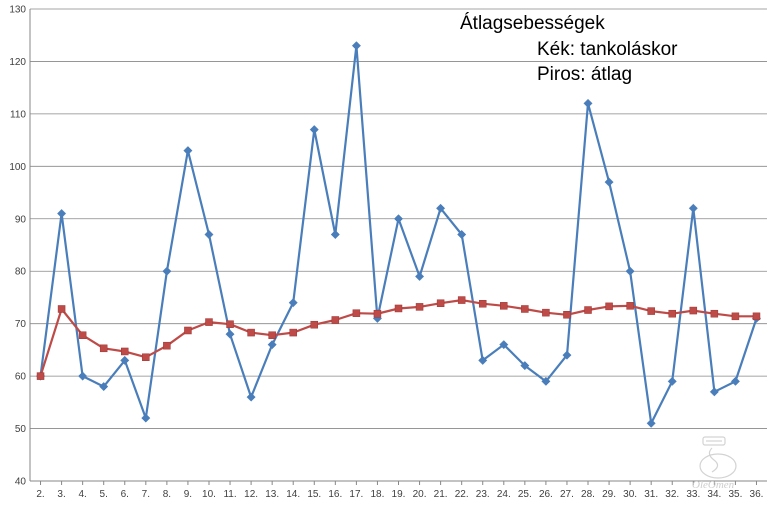 Image resolution: width=772 pixels, height=506 pixels. What do you see at coordinates (17, 10) in the screenshot?
I see `y-tick-label: 130` at bounding box center [17, 10].